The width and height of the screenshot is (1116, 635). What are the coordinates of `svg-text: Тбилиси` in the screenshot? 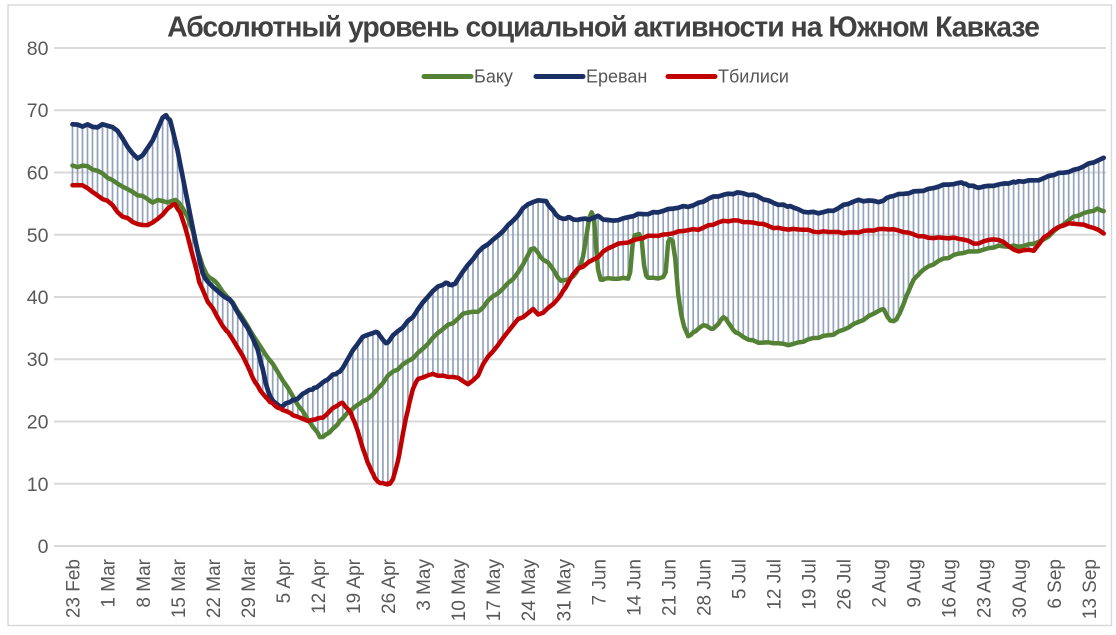 It's located at (753, 77).